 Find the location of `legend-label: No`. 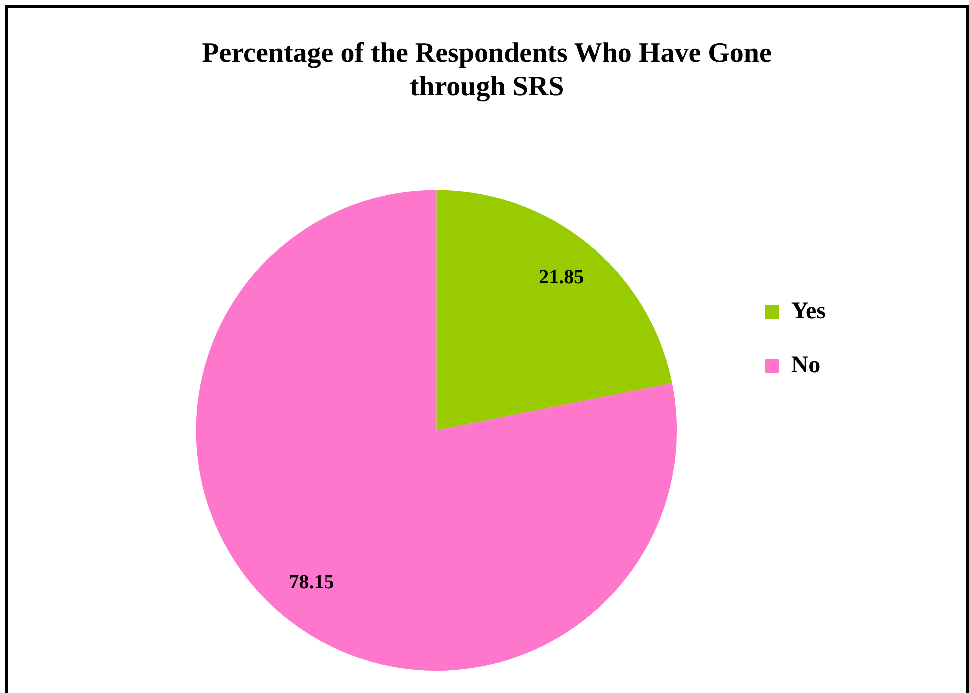

legend-label: No is located at coordinates (806, 365).